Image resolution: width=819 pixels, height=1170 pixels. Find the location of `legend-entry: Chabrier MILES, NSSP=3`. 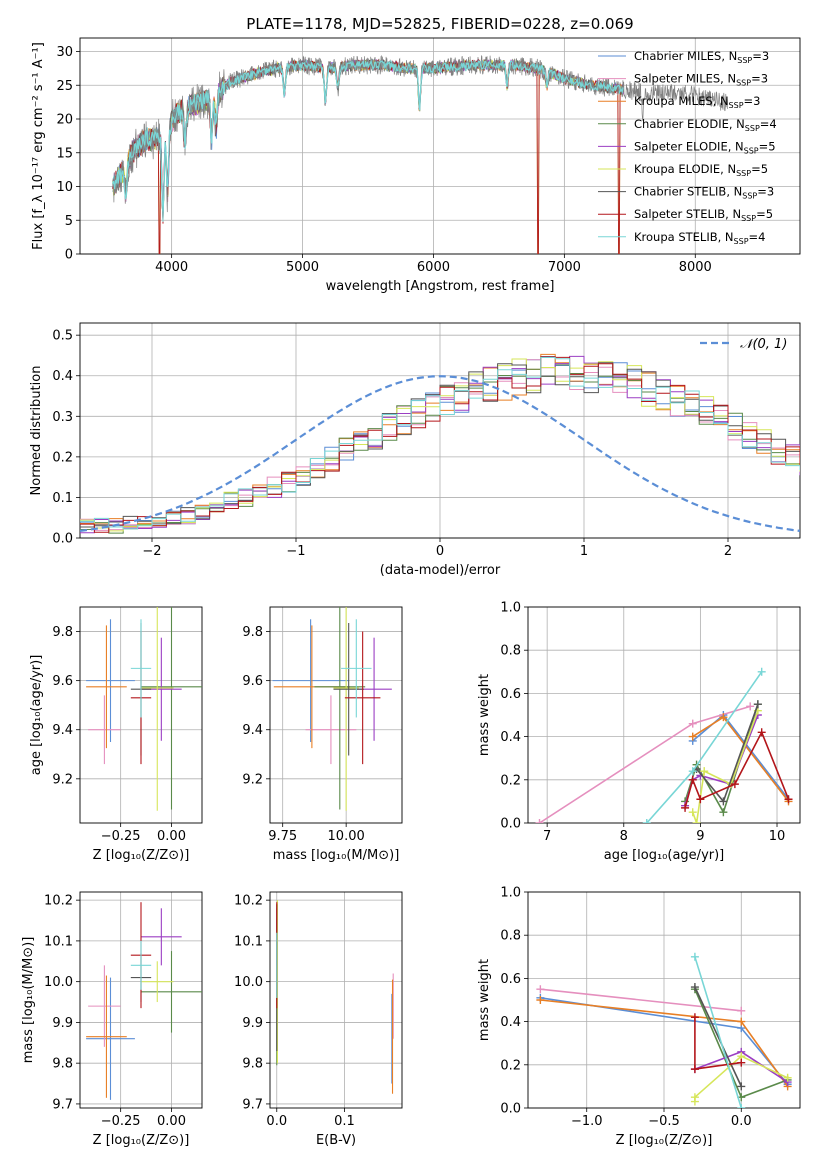

legend-entry: Chabrier MILES, NSSP=3 is located at coordinates (701, 57).